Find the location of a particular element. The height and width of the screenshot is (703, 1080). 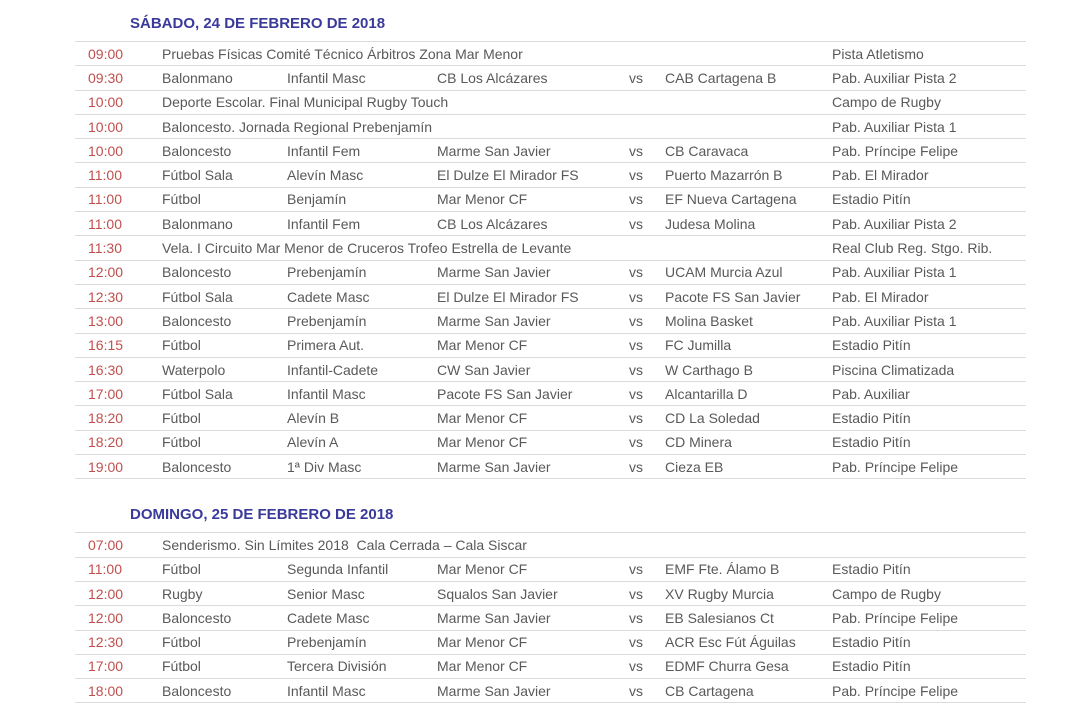

venue-cell: Real Club Reg. Stgo. Rib. is located at coordinates (912, 248).